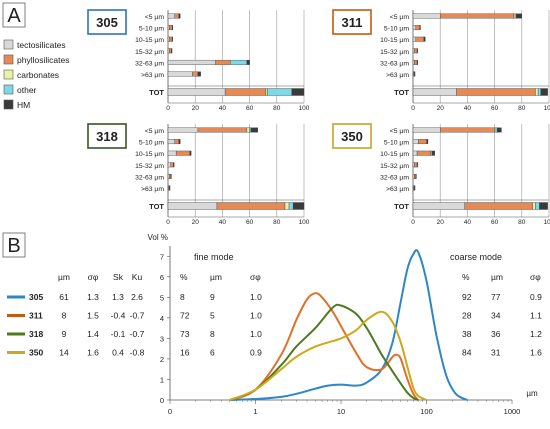 The image size is (550, 429). What do you see at coordinates (64, 277) in the screenshot?
I see `stats-header: µm` at bounding box center [64, 277].